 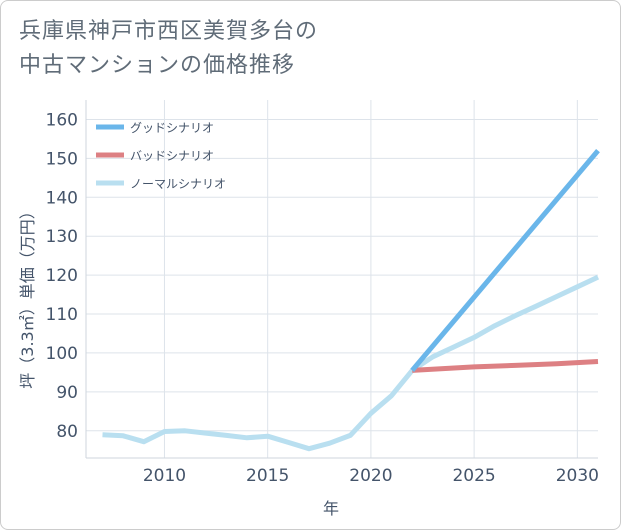 What do you see at coordinates (267, 476) in the screenshot?
I see `x-tick-label: 2015` at bounding box center [267, 476].